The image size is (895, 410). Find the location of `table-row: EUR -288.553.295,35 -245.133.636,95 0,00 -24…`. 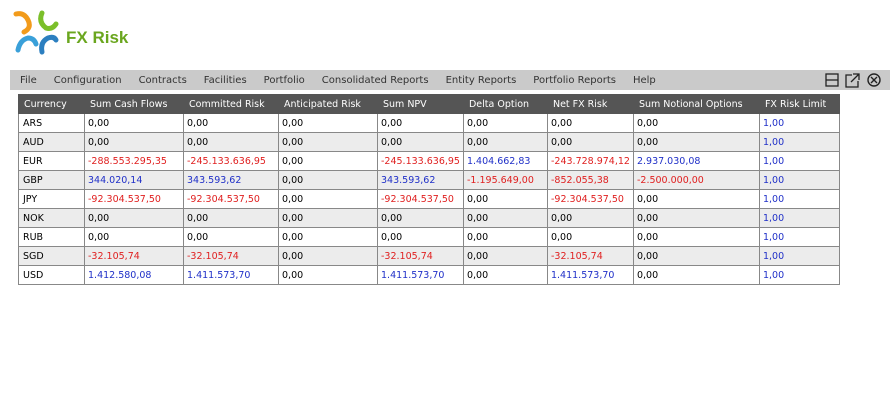

table-row: EUR -288.553.295,35 -245.133.636,95 0,00 -24… is located at coordinates (429, 161).